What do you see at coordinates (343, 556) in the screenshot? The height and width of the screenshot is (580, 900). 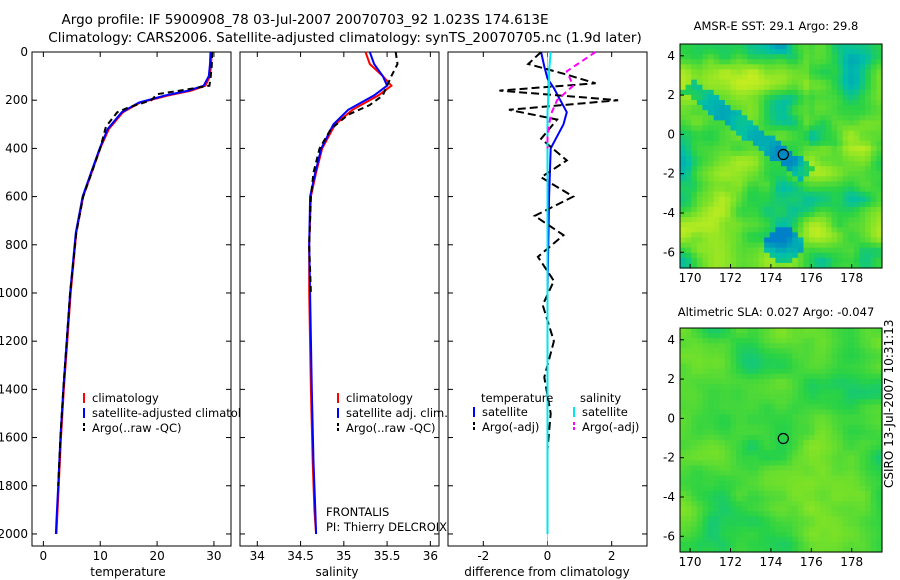 I see `x-tick-label: 35` at bounding box center [343, 556].